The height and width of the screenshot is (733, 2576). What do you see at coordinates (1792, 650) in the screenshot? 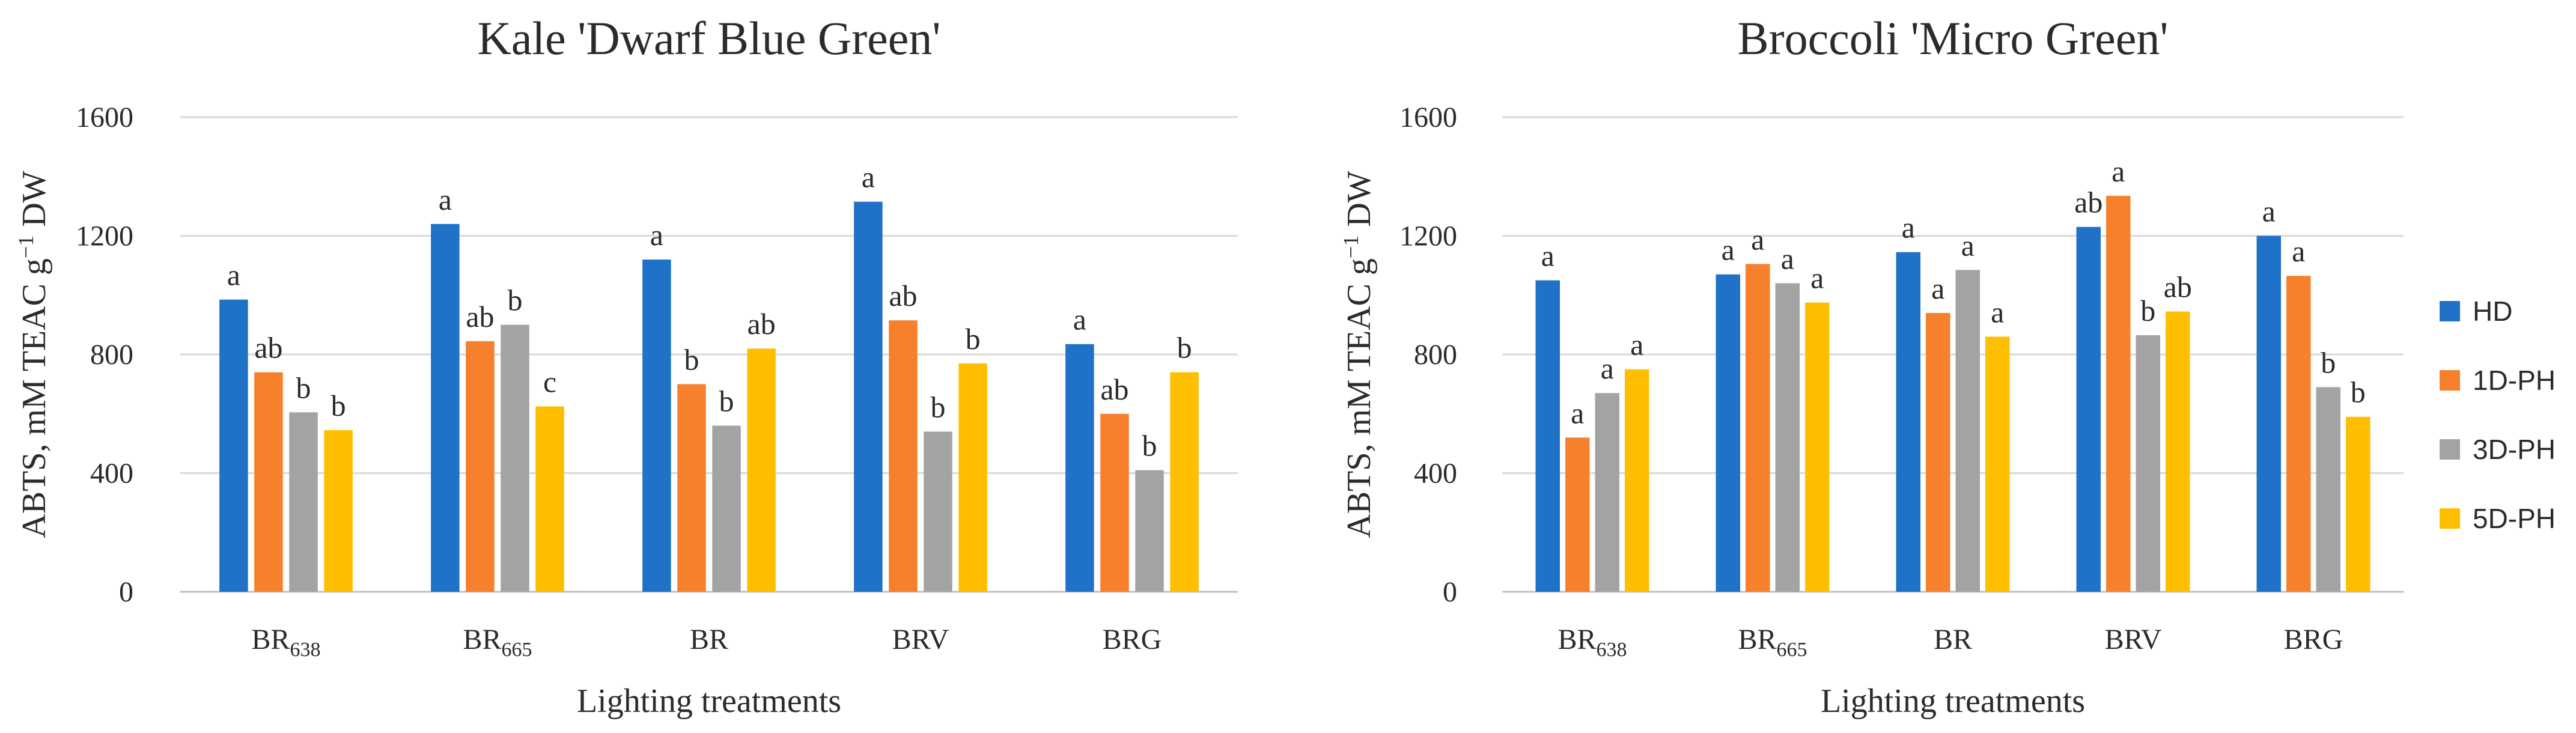
I see `x-tick-label-subscript: 665` at bounding box center [1792, 650].